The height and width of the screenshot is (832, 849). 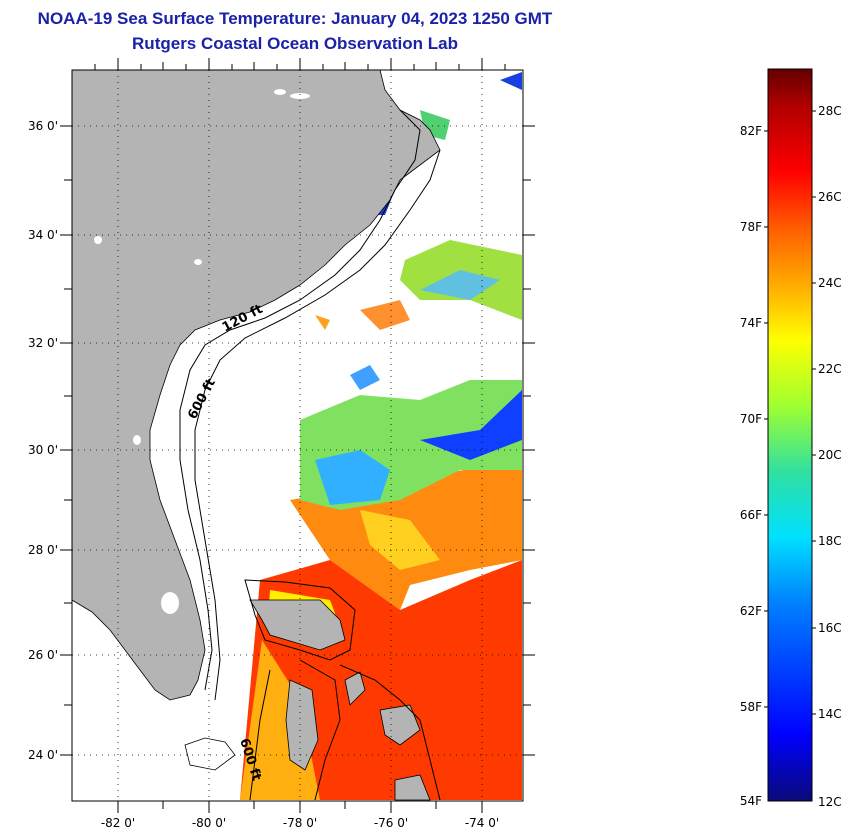 I want to click on colorbar-label-c: 12C, so click(x=830, y=802).